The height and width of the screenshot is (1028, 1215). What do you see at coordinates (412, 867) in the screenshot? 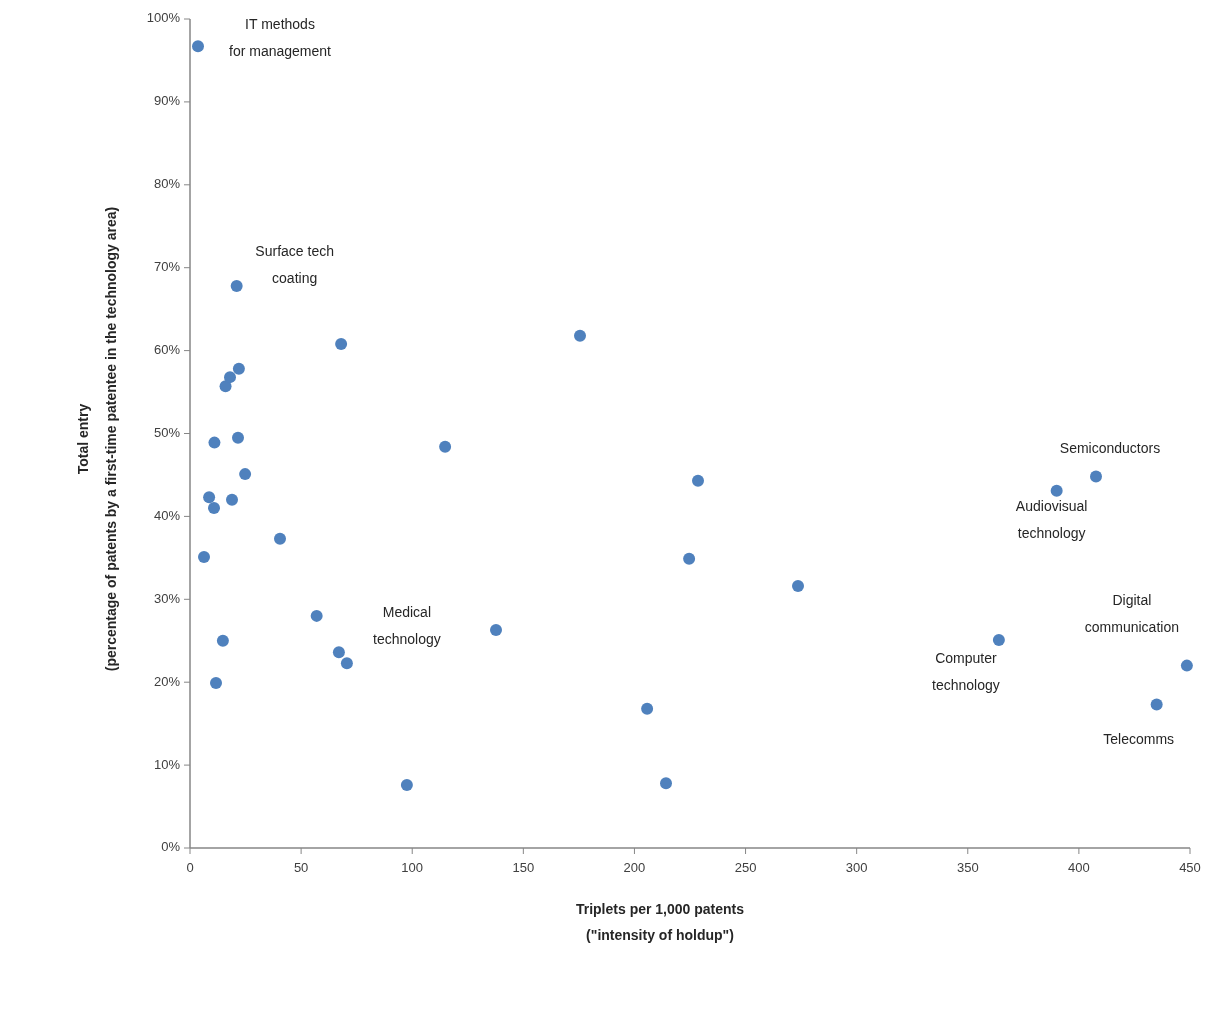
I see `x-tick-label: 100` at bounding box center [412, 867].